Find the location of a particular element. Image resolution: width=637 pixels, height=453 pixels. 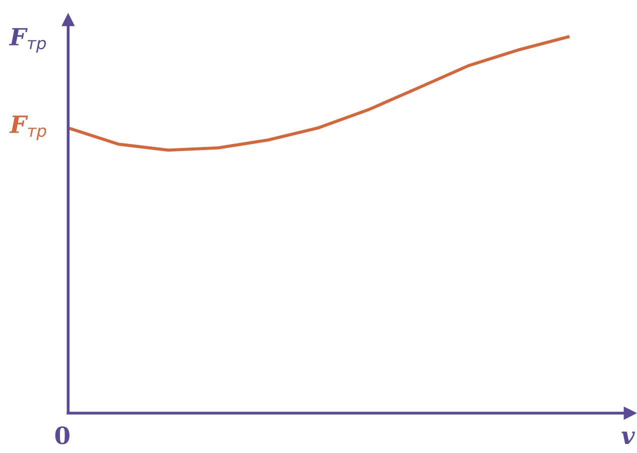

text: F$_{тр}$ is located at coordinates (27, 128).